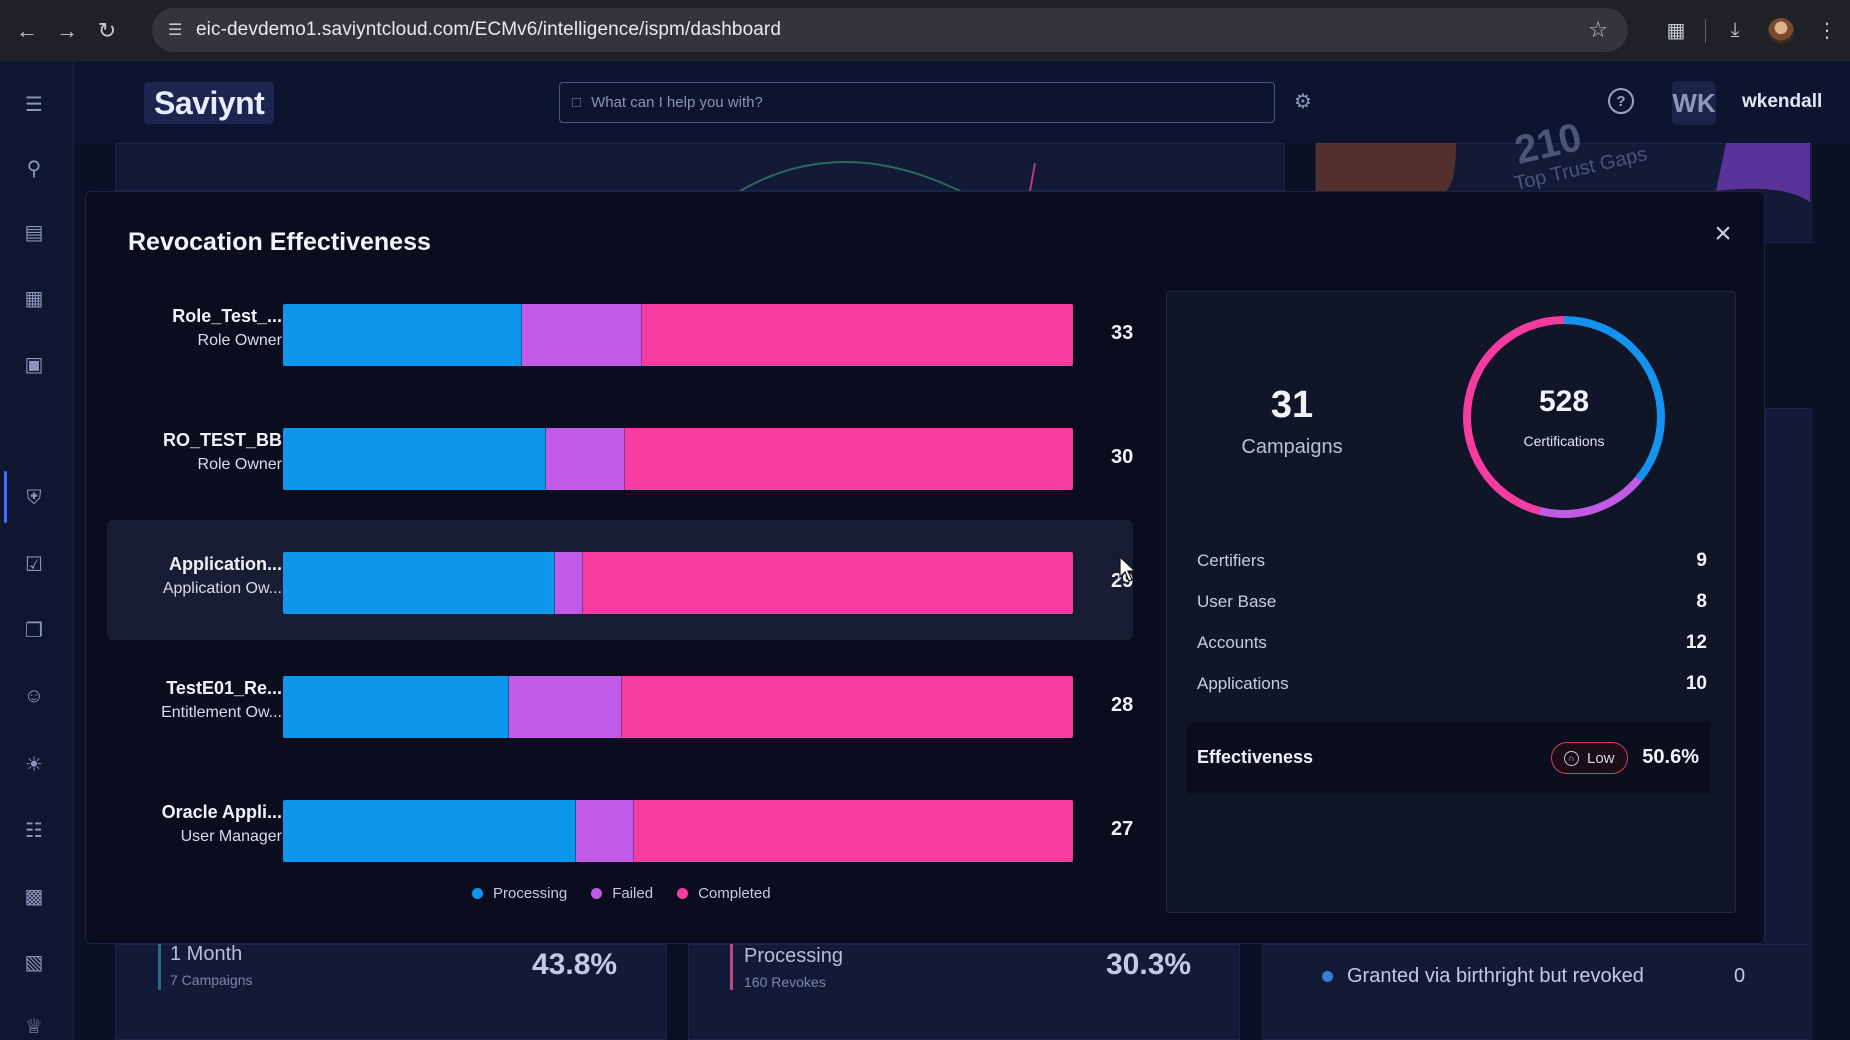 This screenshot has height=1040, width=1850. I want to click on profile-icon, so click(1781, 31).